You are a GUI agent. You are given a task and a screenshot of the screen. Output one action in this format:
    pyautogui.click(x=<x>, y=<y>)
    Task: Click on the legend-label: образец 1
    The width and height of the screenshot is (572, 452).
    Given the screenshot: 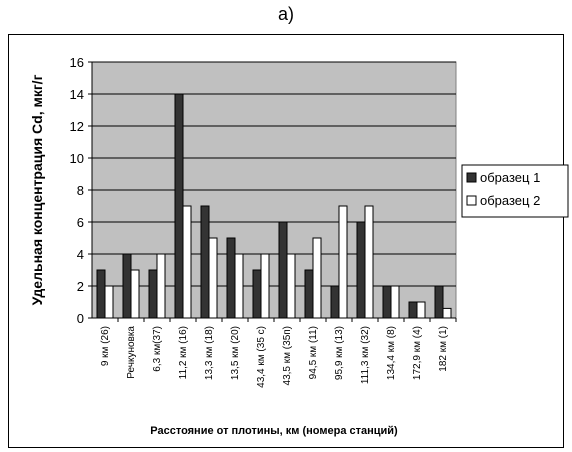 What is the action you would take?
    pyautogui.click(x=510, y=177)
    